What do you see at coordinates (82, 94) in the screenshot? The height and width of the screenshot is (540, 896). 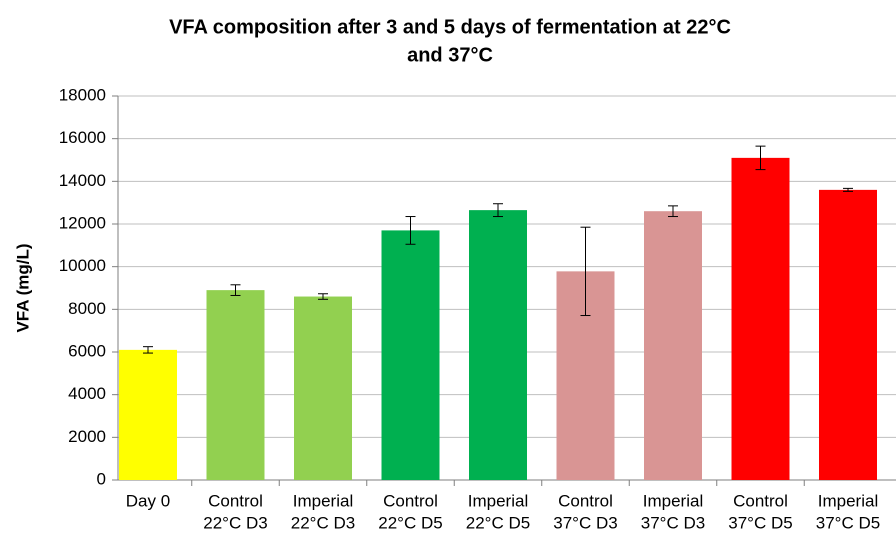 I see `y-tick-label: 18000` at bounding box center [82, 94].